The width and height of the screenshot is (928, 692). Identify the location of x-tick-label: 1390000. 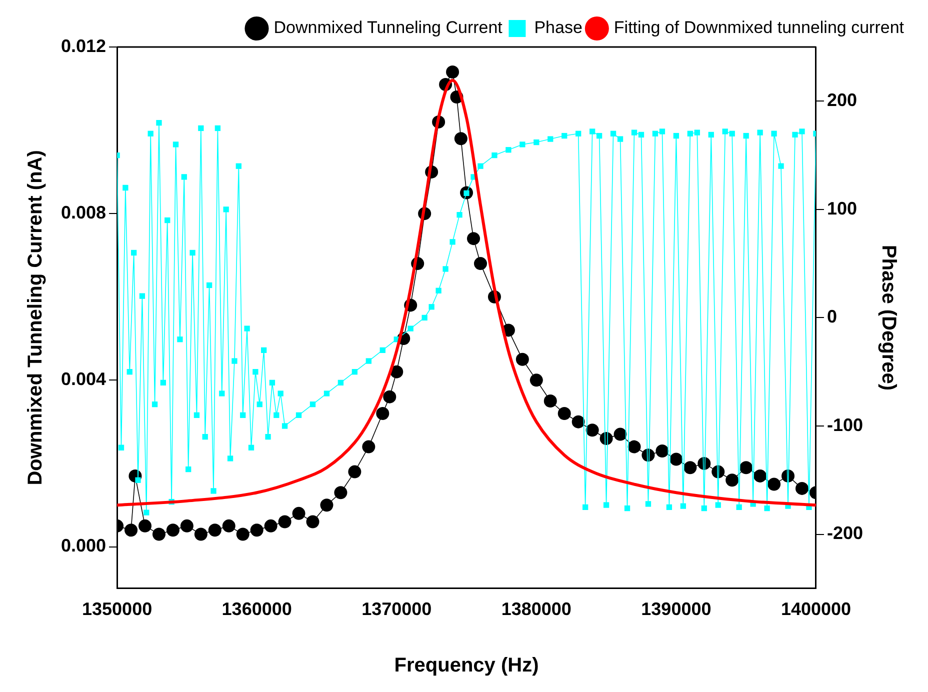
(676, 609).